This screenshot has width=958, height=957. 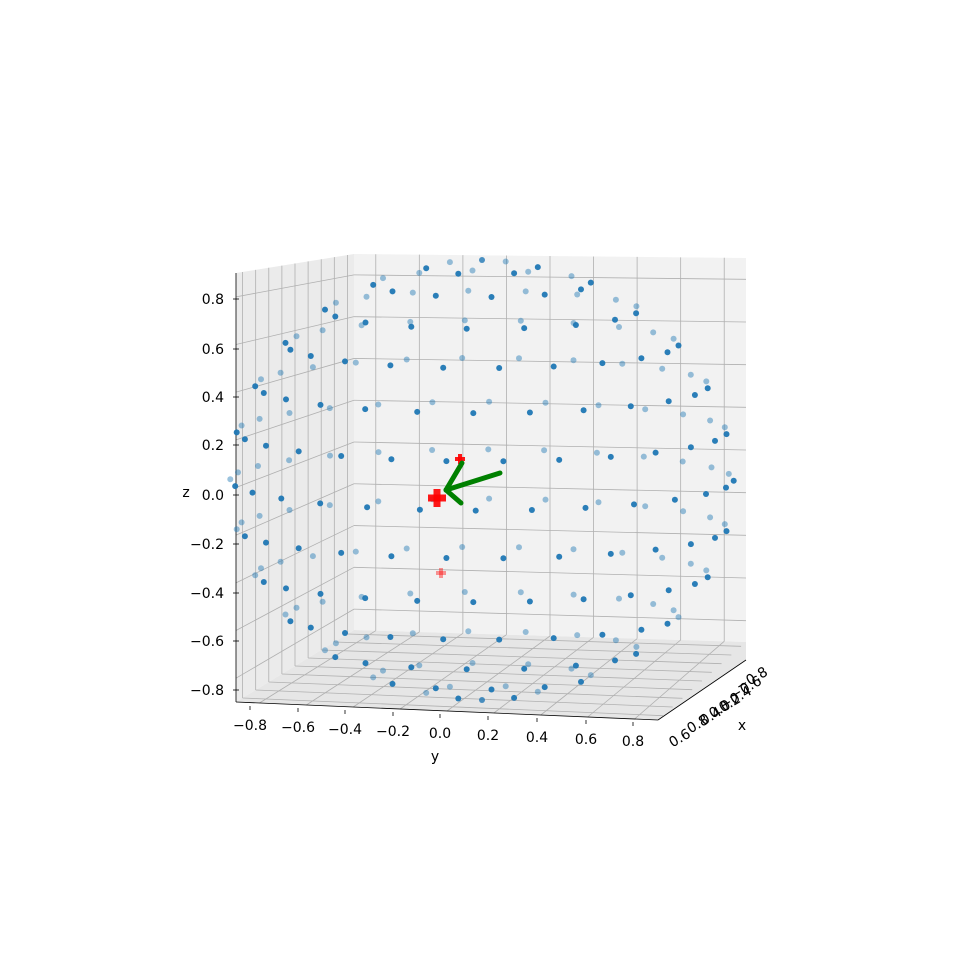 What do you see at coordinates (633, 742) in the screenshot?
I see `y-tick-label: 0.8` at bounding box center [633, 742].